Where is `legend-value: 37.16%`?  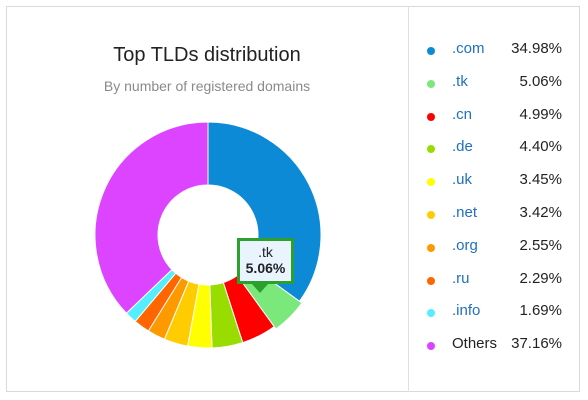
legend-value: 37.16% is located at coordinates (536, 344).